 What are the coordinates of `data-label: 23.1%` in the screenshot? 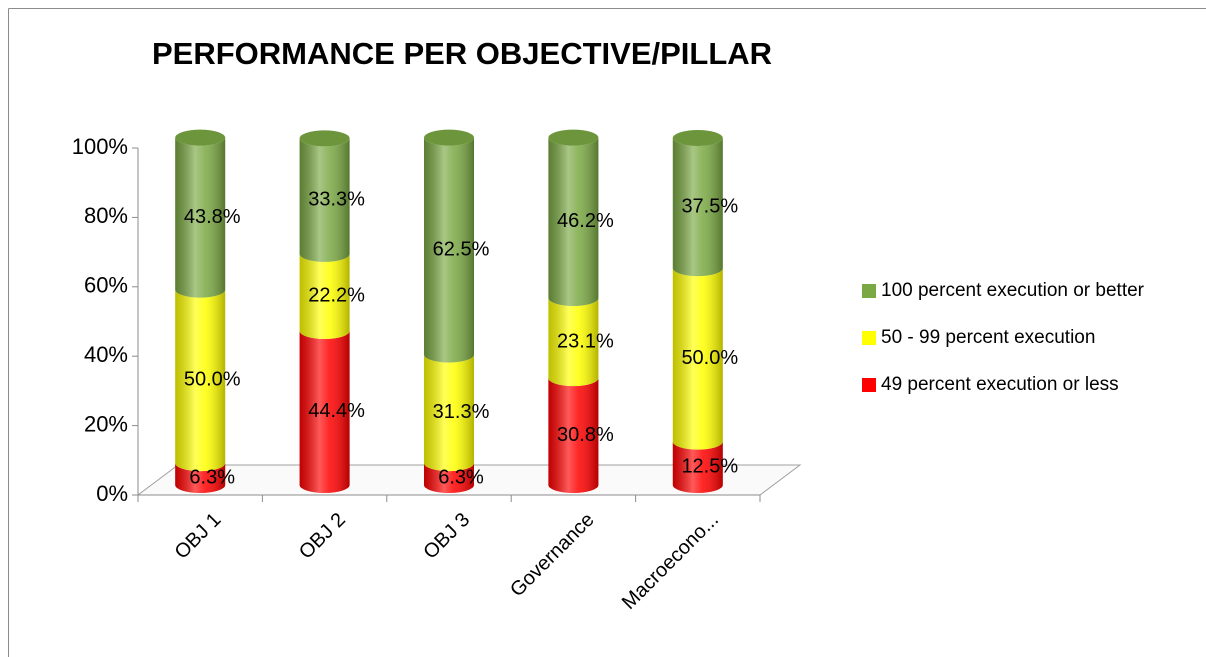 It's located at (585, 341).